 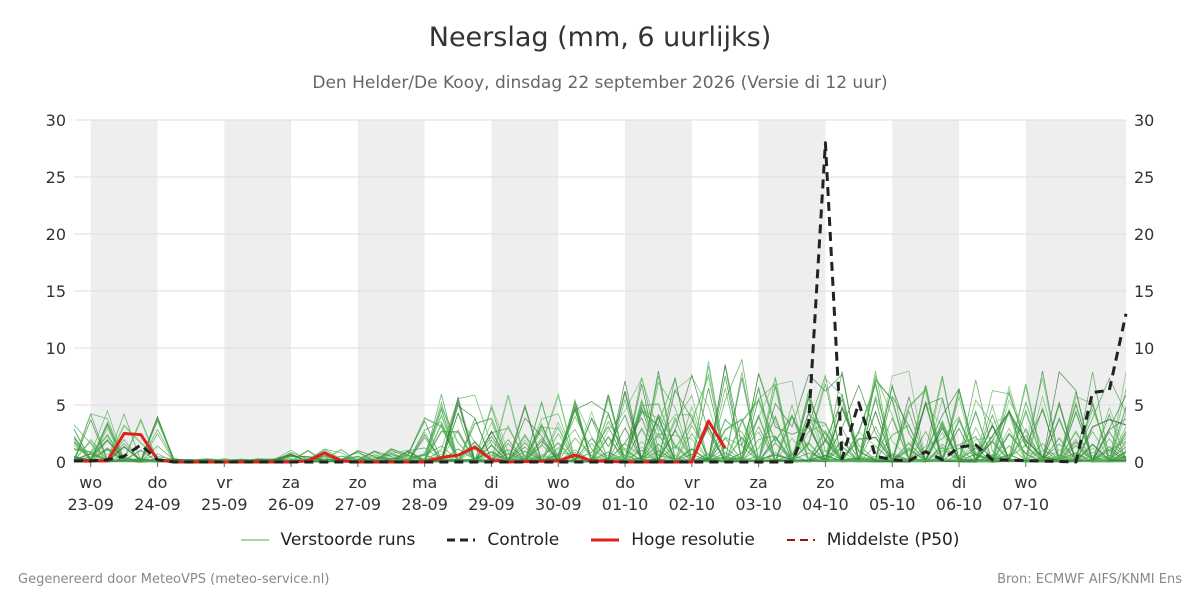 What do you see at coordinates (759, 482) in the screenshot?
I see `x-tick-day-10: za` at bounding box center [759, 482].